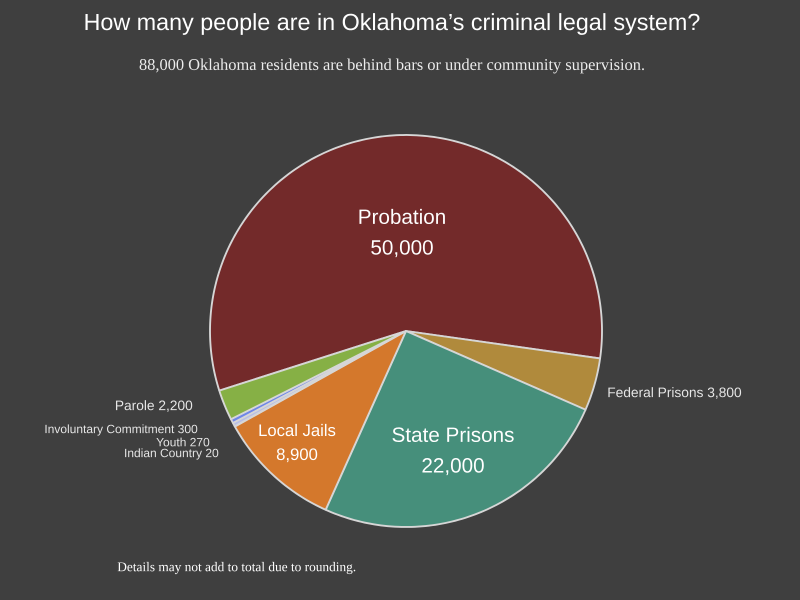 This screenshot has height=600, width=800. Describe the element at coordinates (453, 434) in the screenshot. I see `slice-label: State Prisons` at that location.